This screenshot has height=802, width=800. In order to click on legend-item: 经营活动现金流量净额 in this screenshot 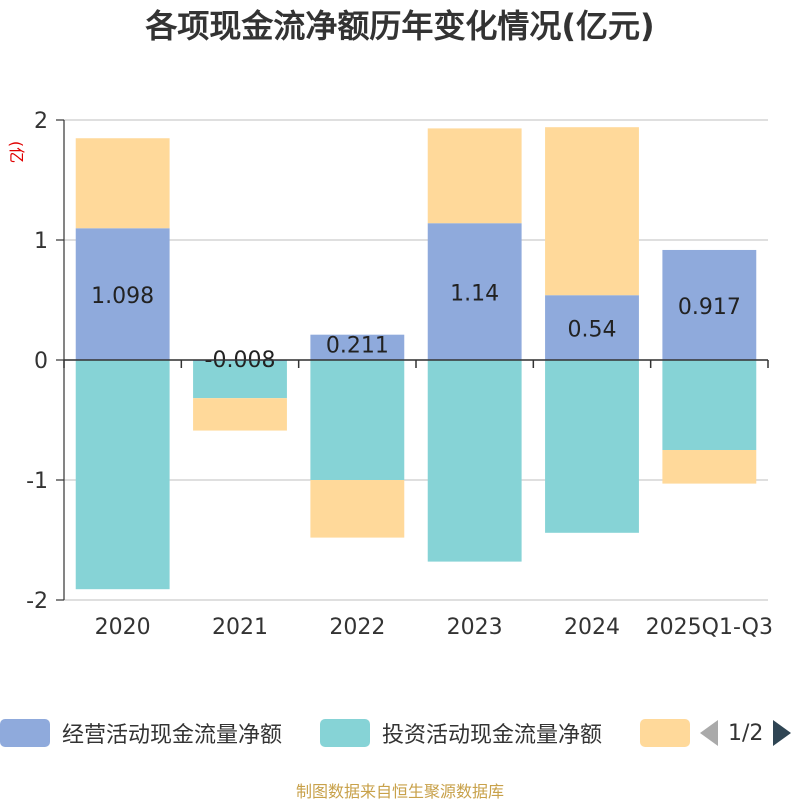, I will do `click(141, 733)`.